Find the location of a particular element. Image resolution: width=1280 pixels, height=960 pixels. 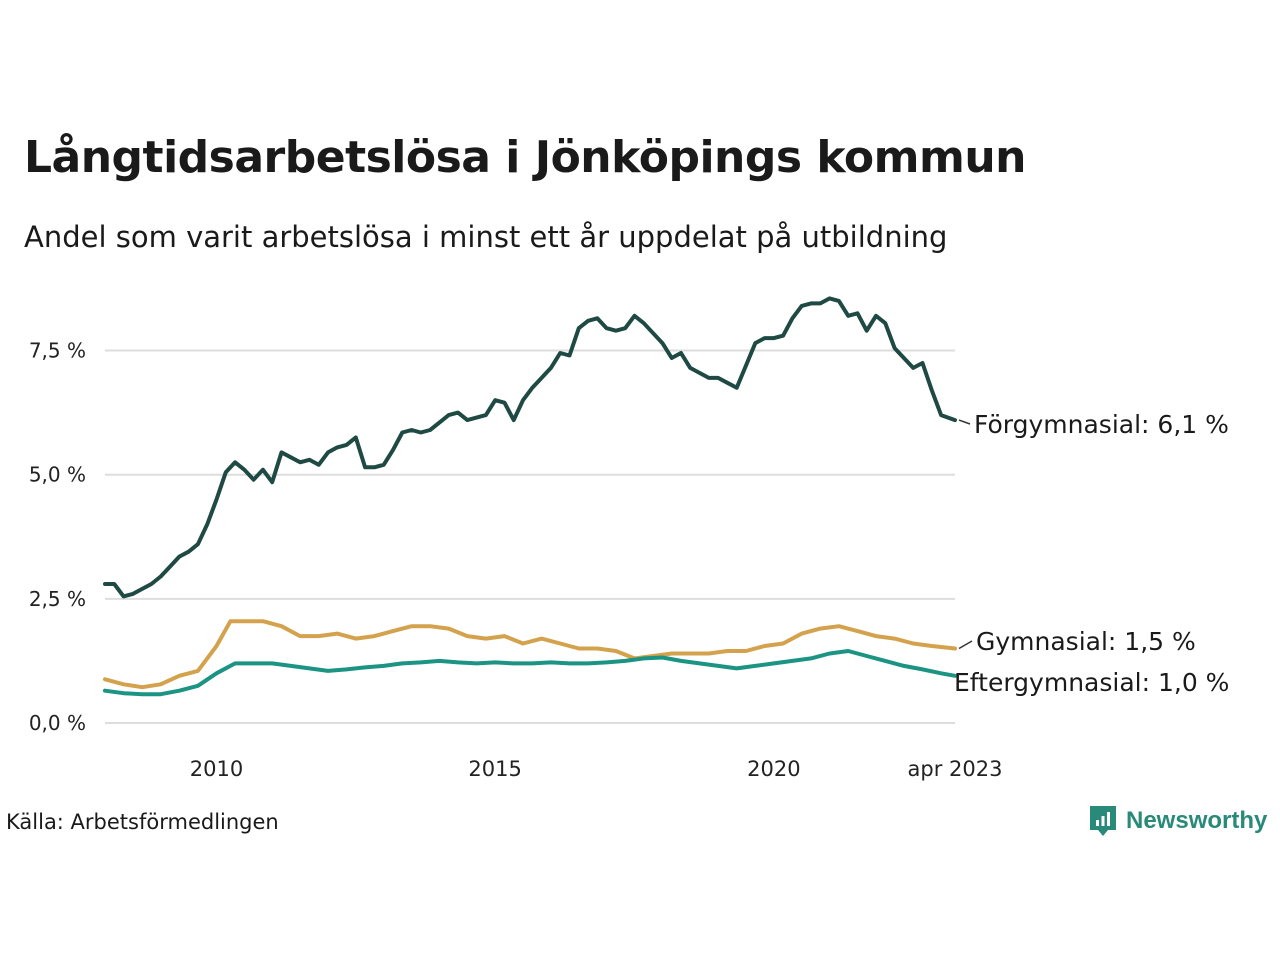

end-label-gymnasial: Gymnasial: 1,5 % is located at coordinates (1086, 641).